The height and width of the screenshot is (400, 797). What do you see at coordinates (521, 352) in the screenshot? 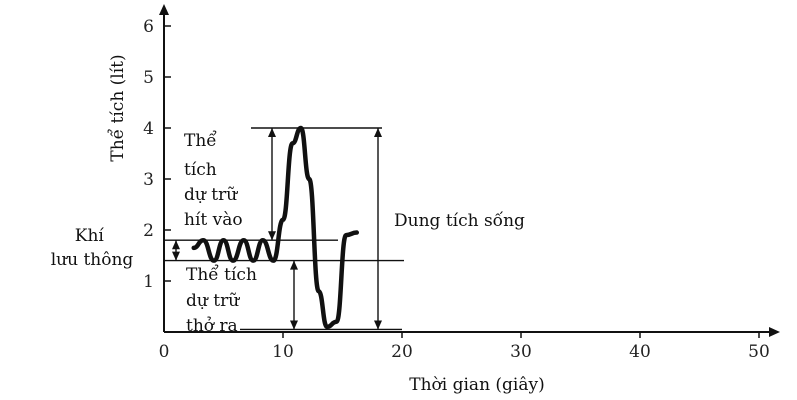
I see `x-tick-label: 30` at bounding box center [521, 352].